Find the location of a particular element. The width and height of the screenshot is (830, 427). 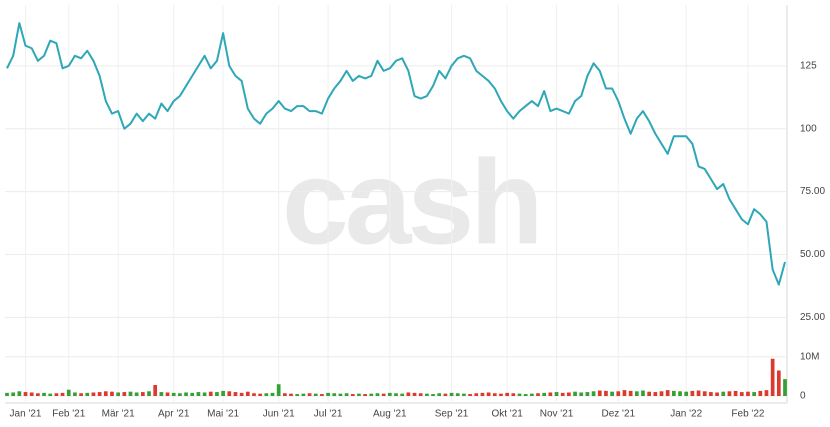

x-tick-label: Jul '21 is located at coordinates (328, 414).